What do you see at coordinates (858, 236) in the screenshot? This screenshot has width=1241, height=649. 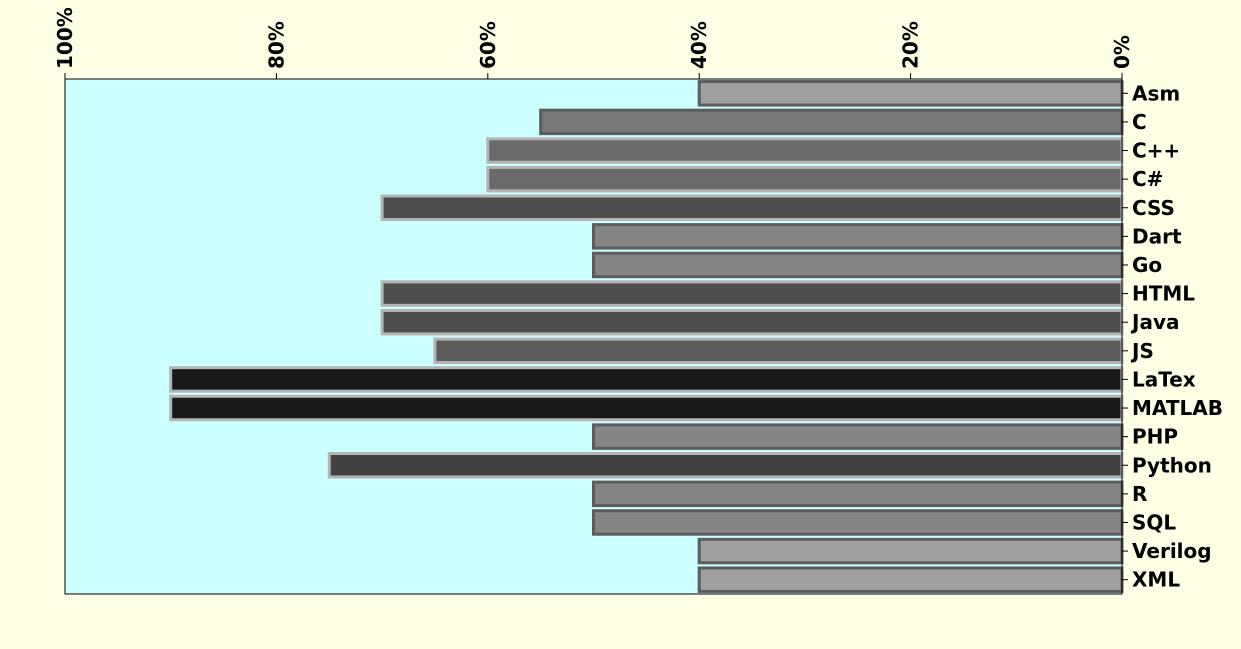 I see `bar-dart` at bounding box center [858, 236].